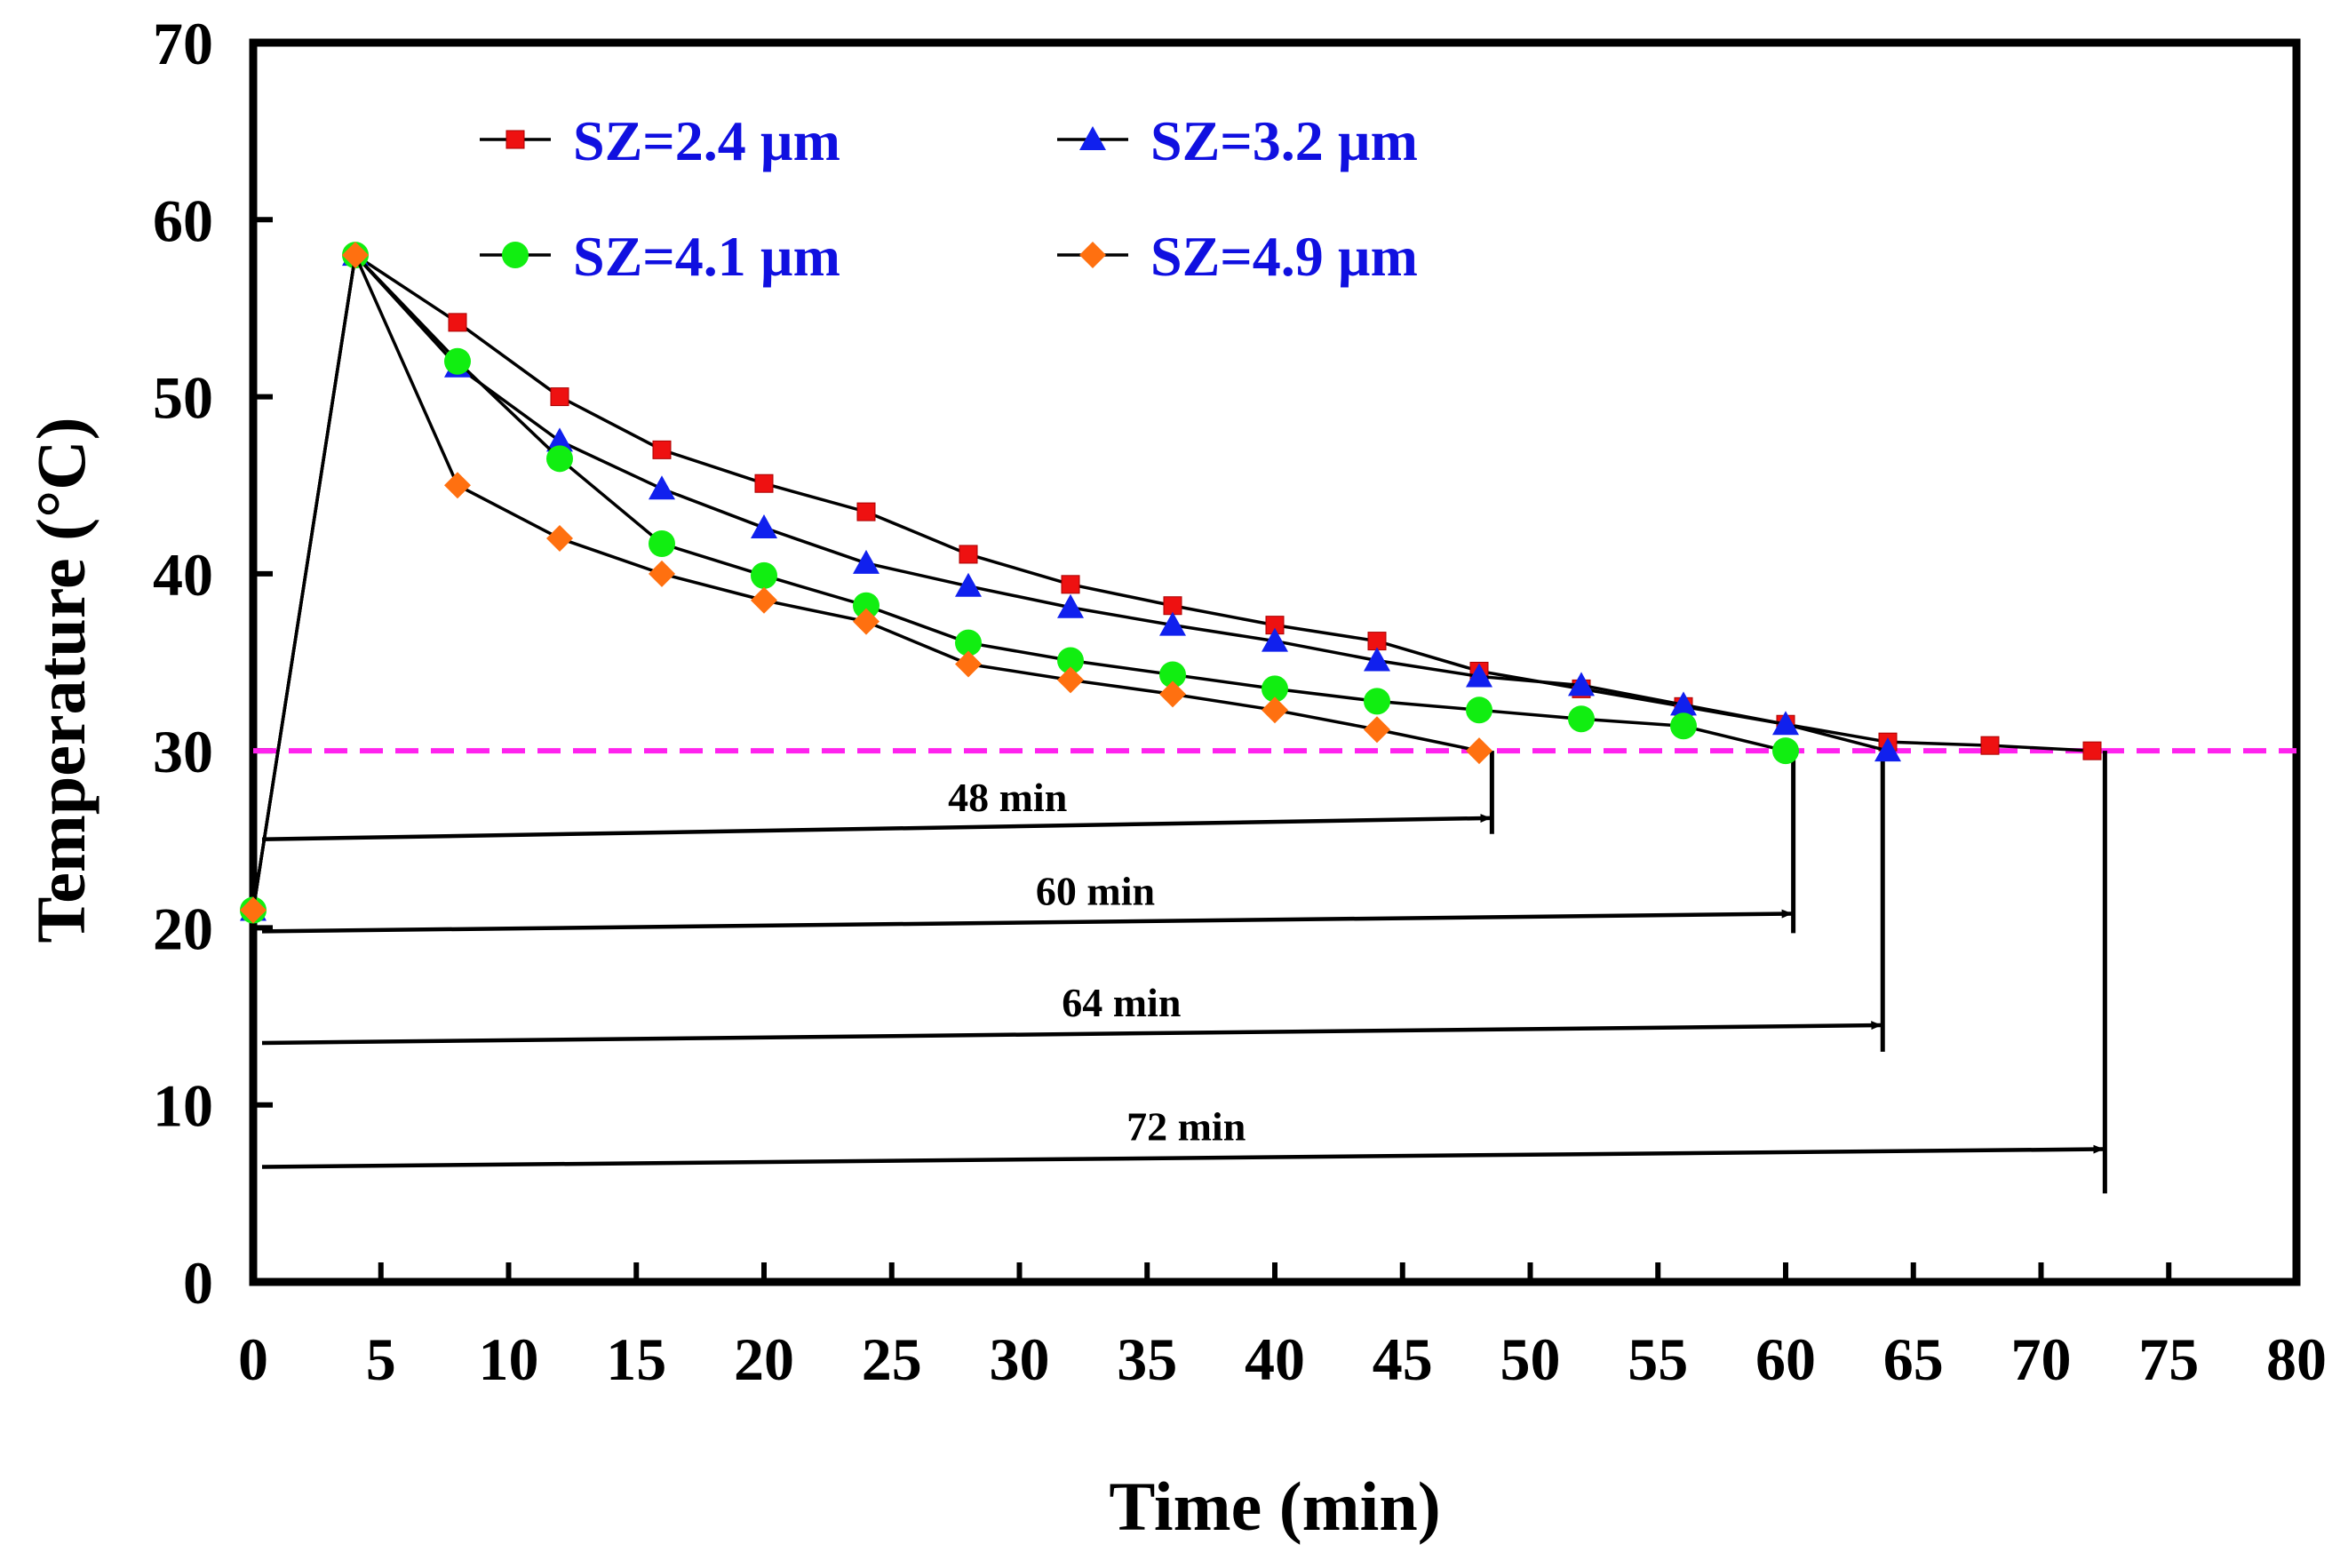  What do you see at coordinates (764, 1359) in the screenshot?
I see `x-tick-label: 20` at bounding box center [764, 1359].